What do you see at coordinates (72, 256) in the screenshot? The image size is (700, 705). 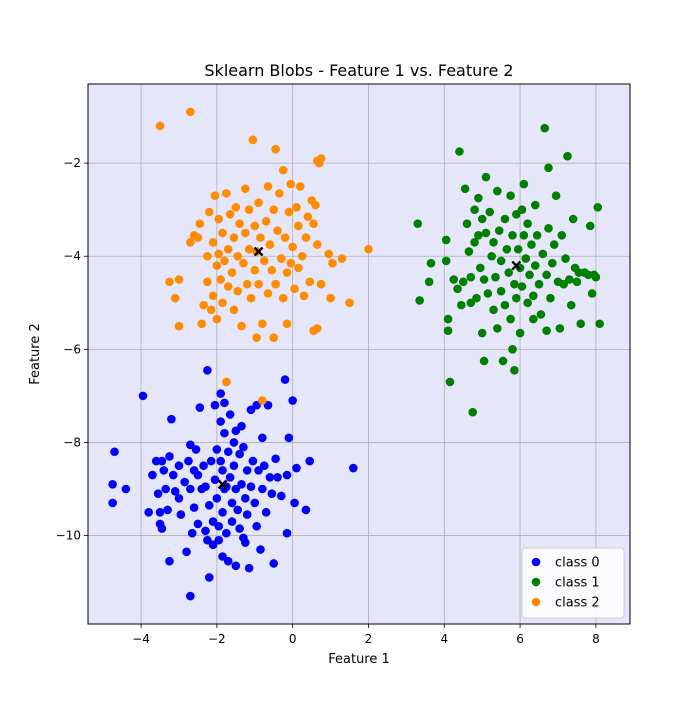 I see `y-tick-label: −4` at bounding box center [72, 256].